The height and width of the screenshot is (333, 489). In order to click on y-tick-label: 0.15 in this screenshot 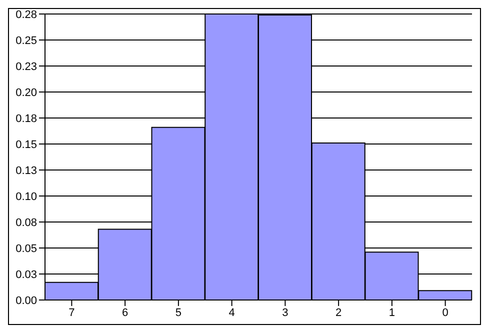, I will do `click(26, 144)`.